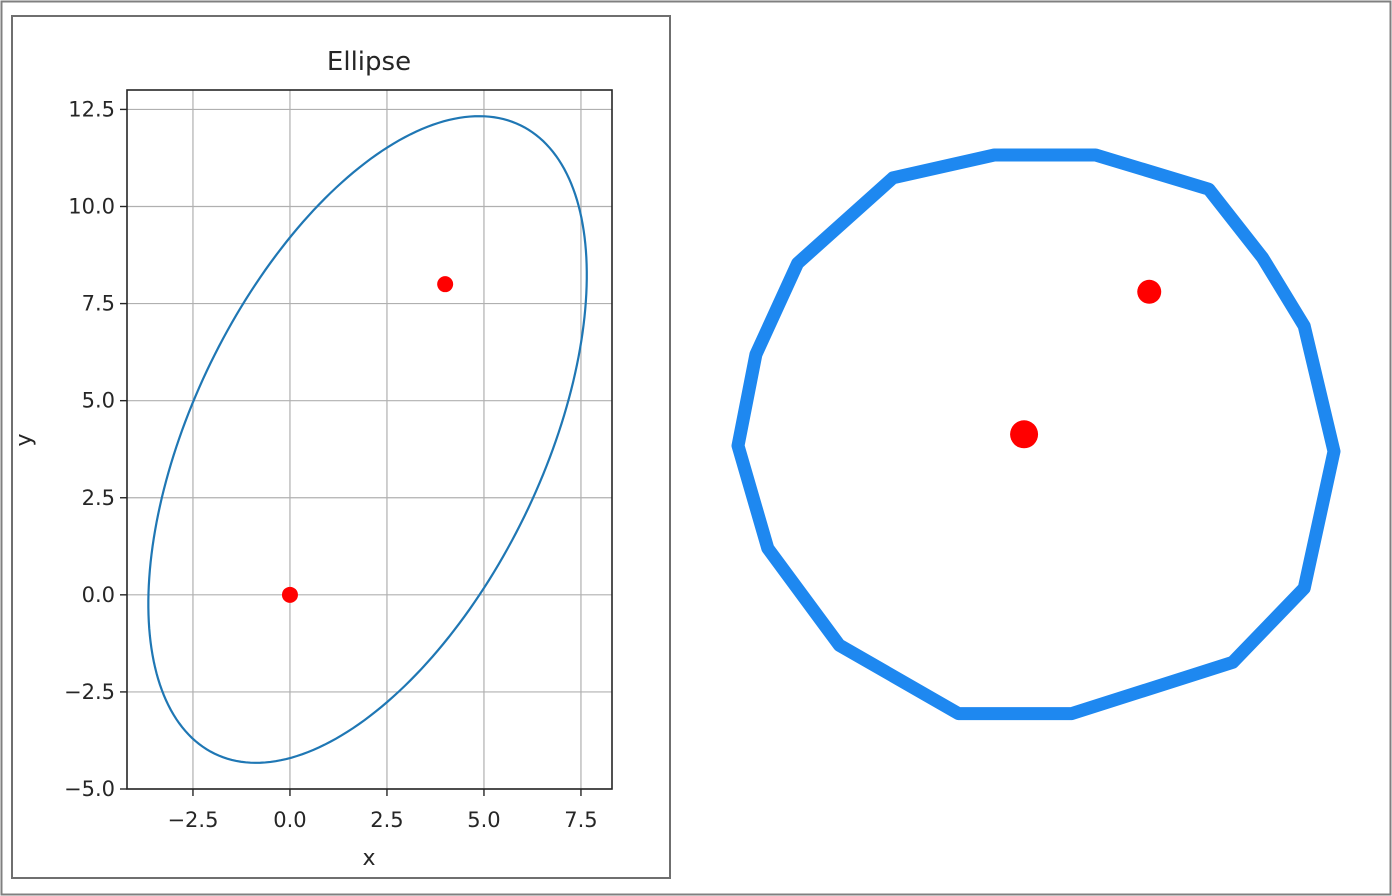 This screenshot has width=1392, height=896. What do you see at coordinates (483, 820) in the screenshot?
I see `x-tick-label: 5.0` at bounding box center [483, 820].